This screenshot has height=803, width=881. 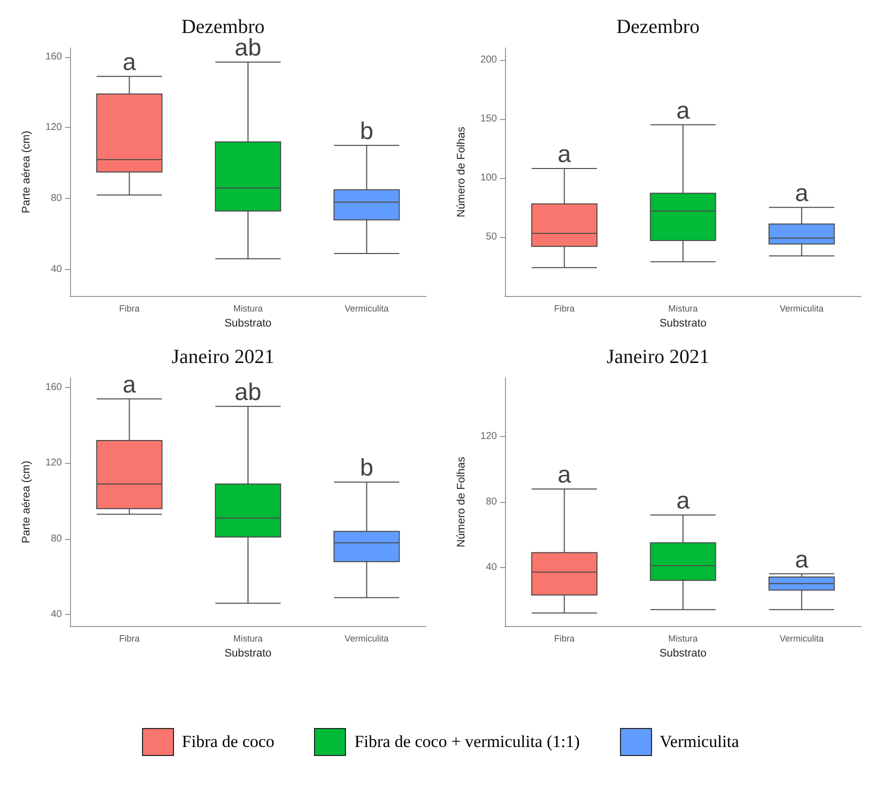 What do you see at coordinates (489, 118) in the screenshot?
I see `y-tick-label: 150` at bounding box center [489, 118].